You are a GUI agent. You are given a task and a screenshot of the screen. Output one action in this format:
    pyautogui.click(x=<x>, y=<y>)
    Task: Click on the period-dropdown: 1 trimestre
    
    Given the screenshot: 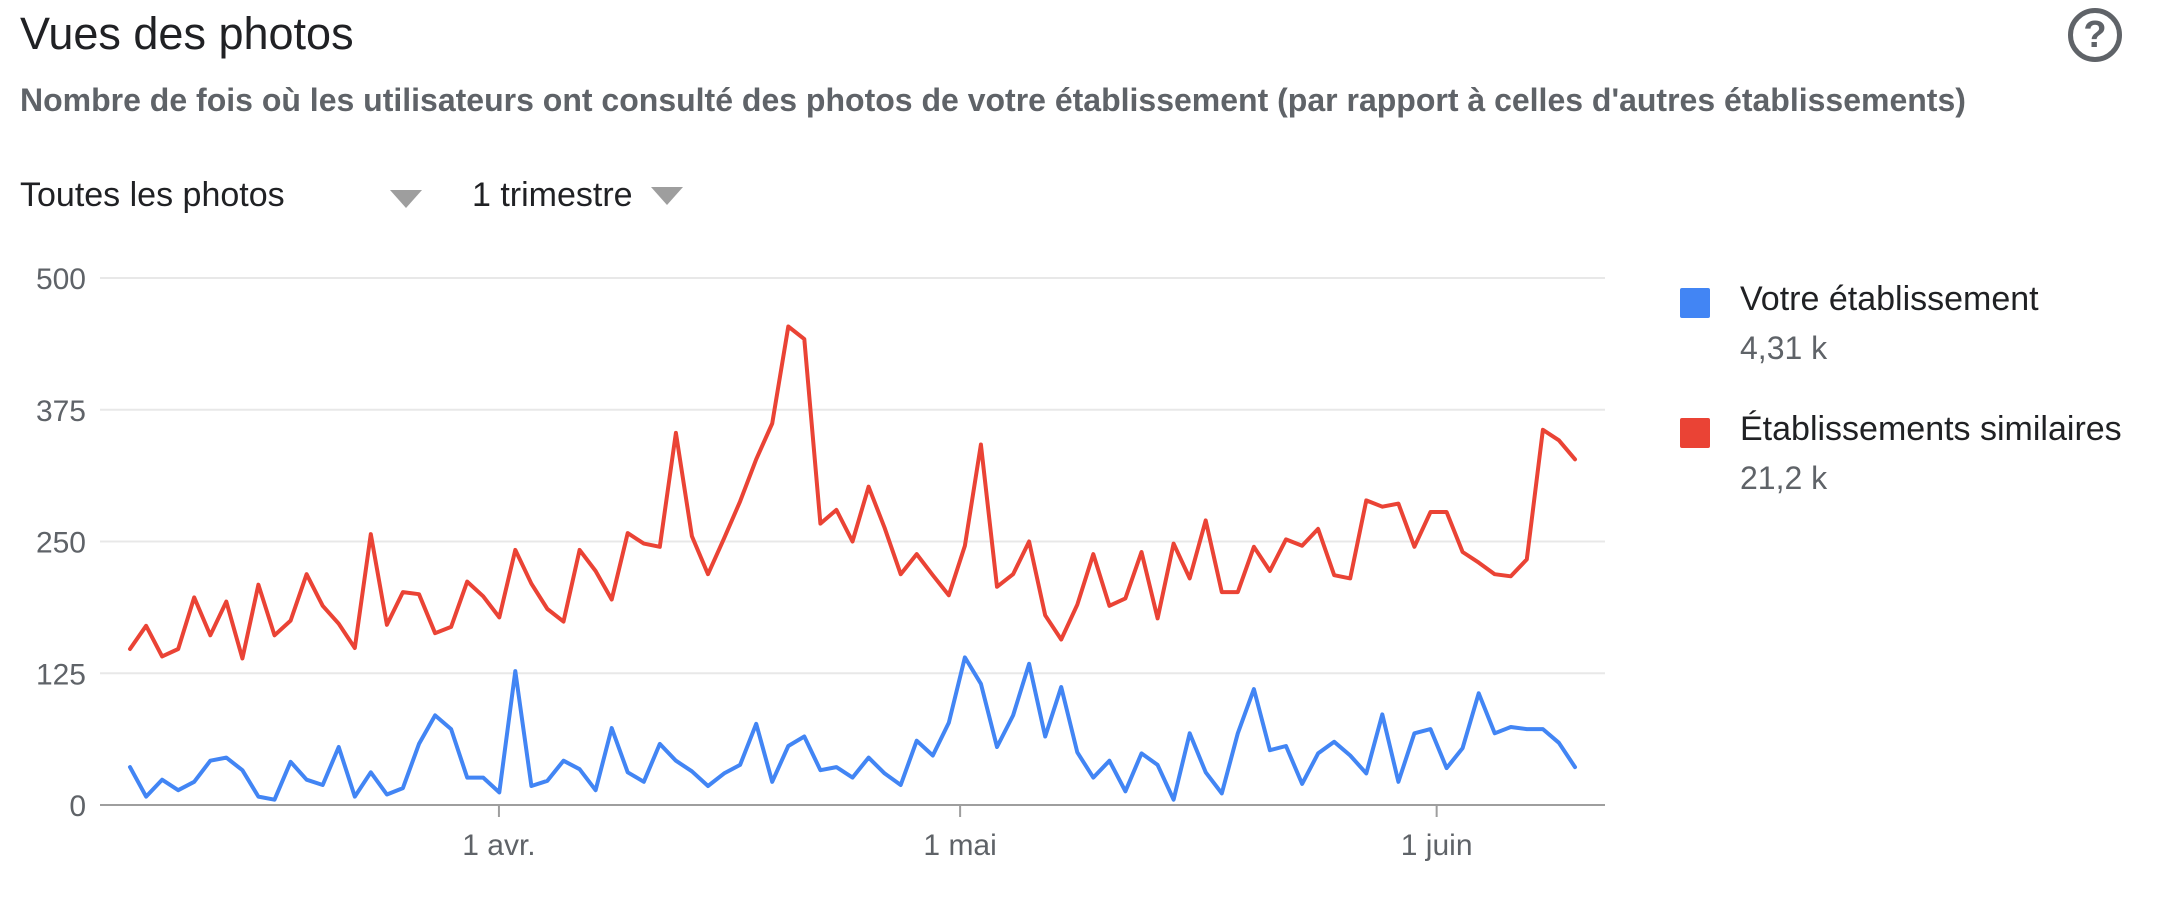 What is the action you would take?
    pyautogui.click(x=577, y=195)
    